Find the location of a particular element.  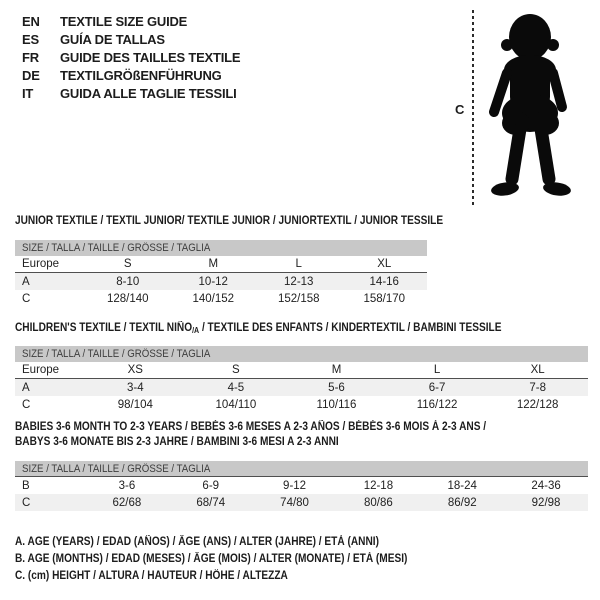

language-code: EN is located at coordinates (31, 21).